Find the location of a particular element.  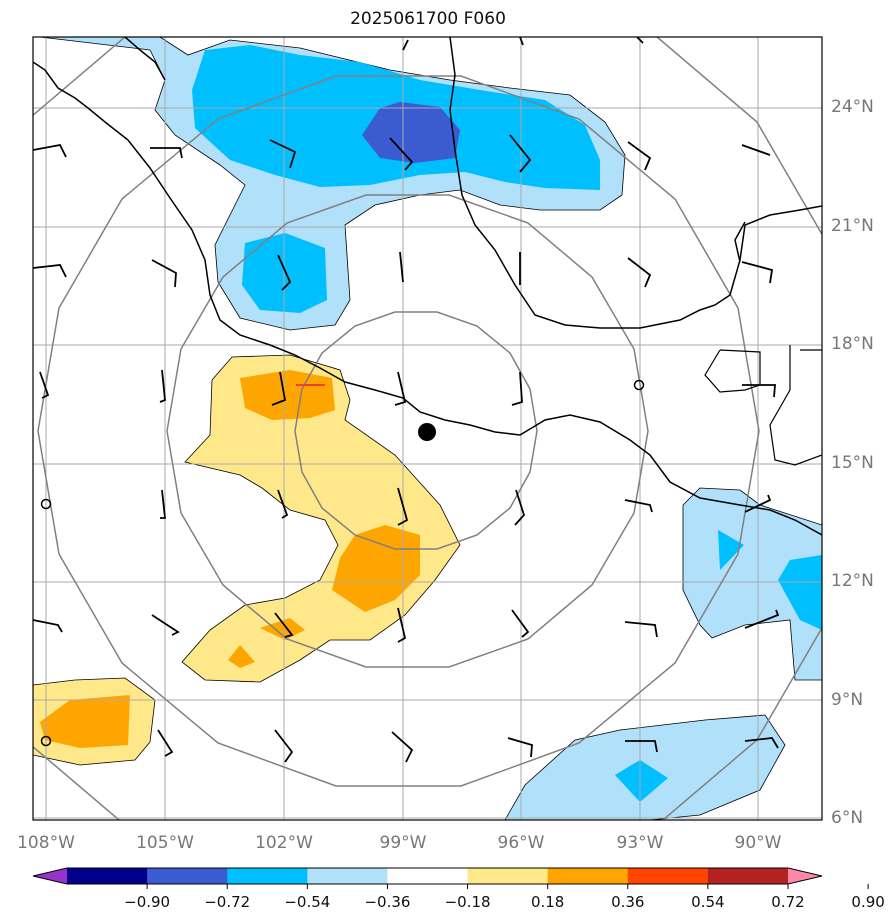

gulf-coastline is located at coordinates (635, 183).